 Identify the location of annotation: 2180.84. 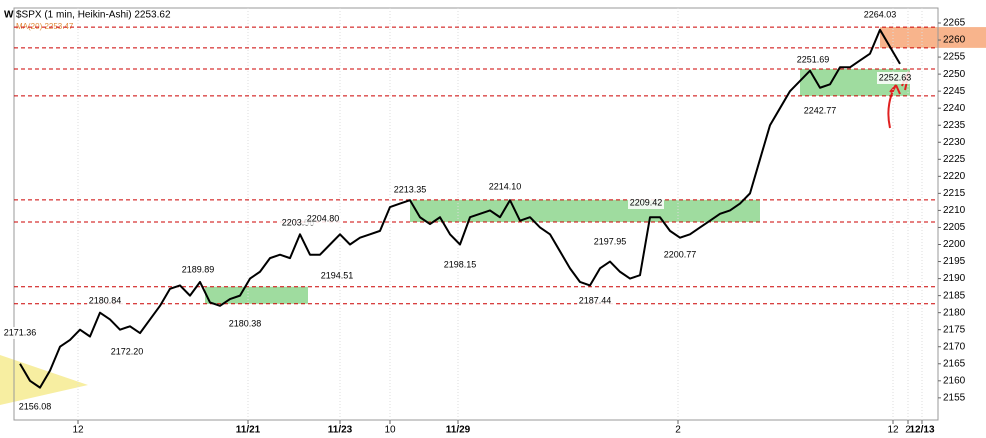
(105, 300).